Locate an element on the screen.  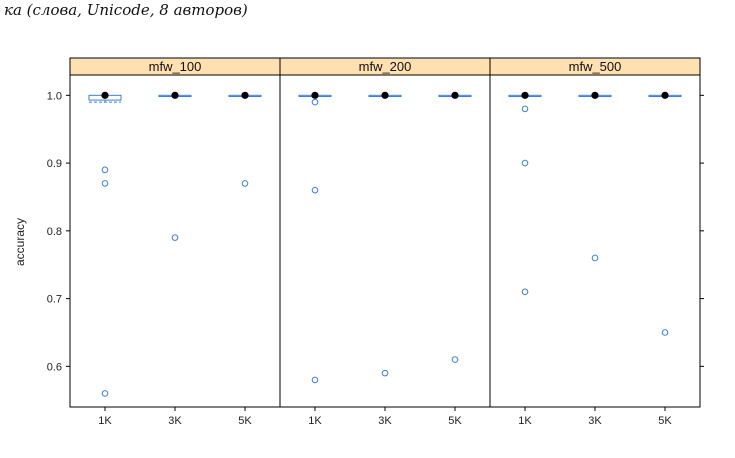
panel-strip-label: mfw_100 is located at coordinates (175, 66).